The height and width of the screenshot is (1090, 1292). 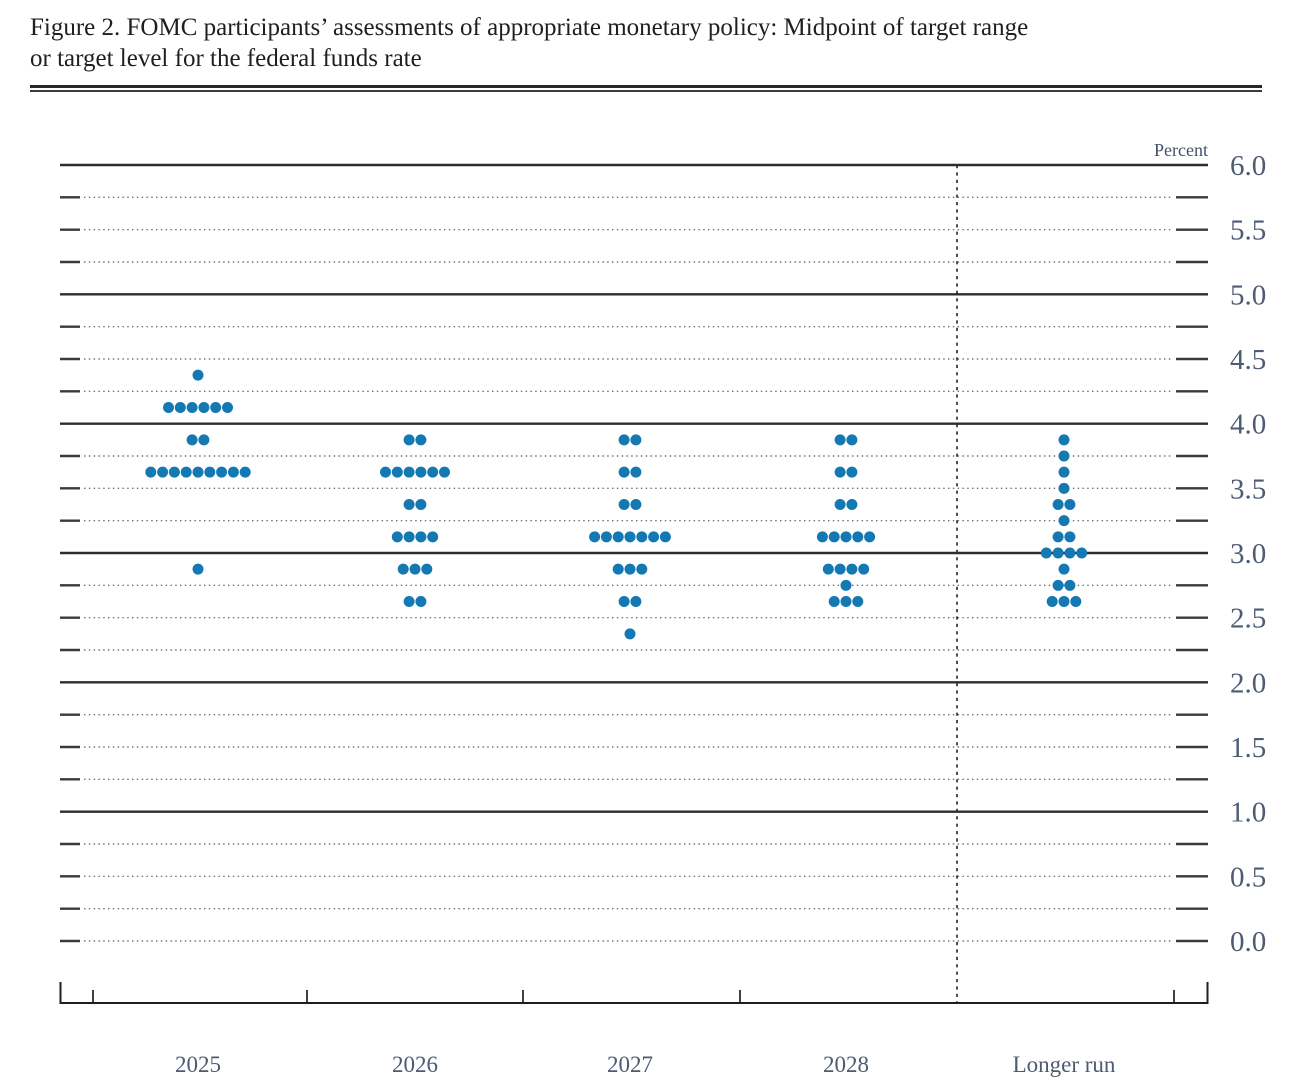 I want to click on dots-2027, so click(x=630, y=537).